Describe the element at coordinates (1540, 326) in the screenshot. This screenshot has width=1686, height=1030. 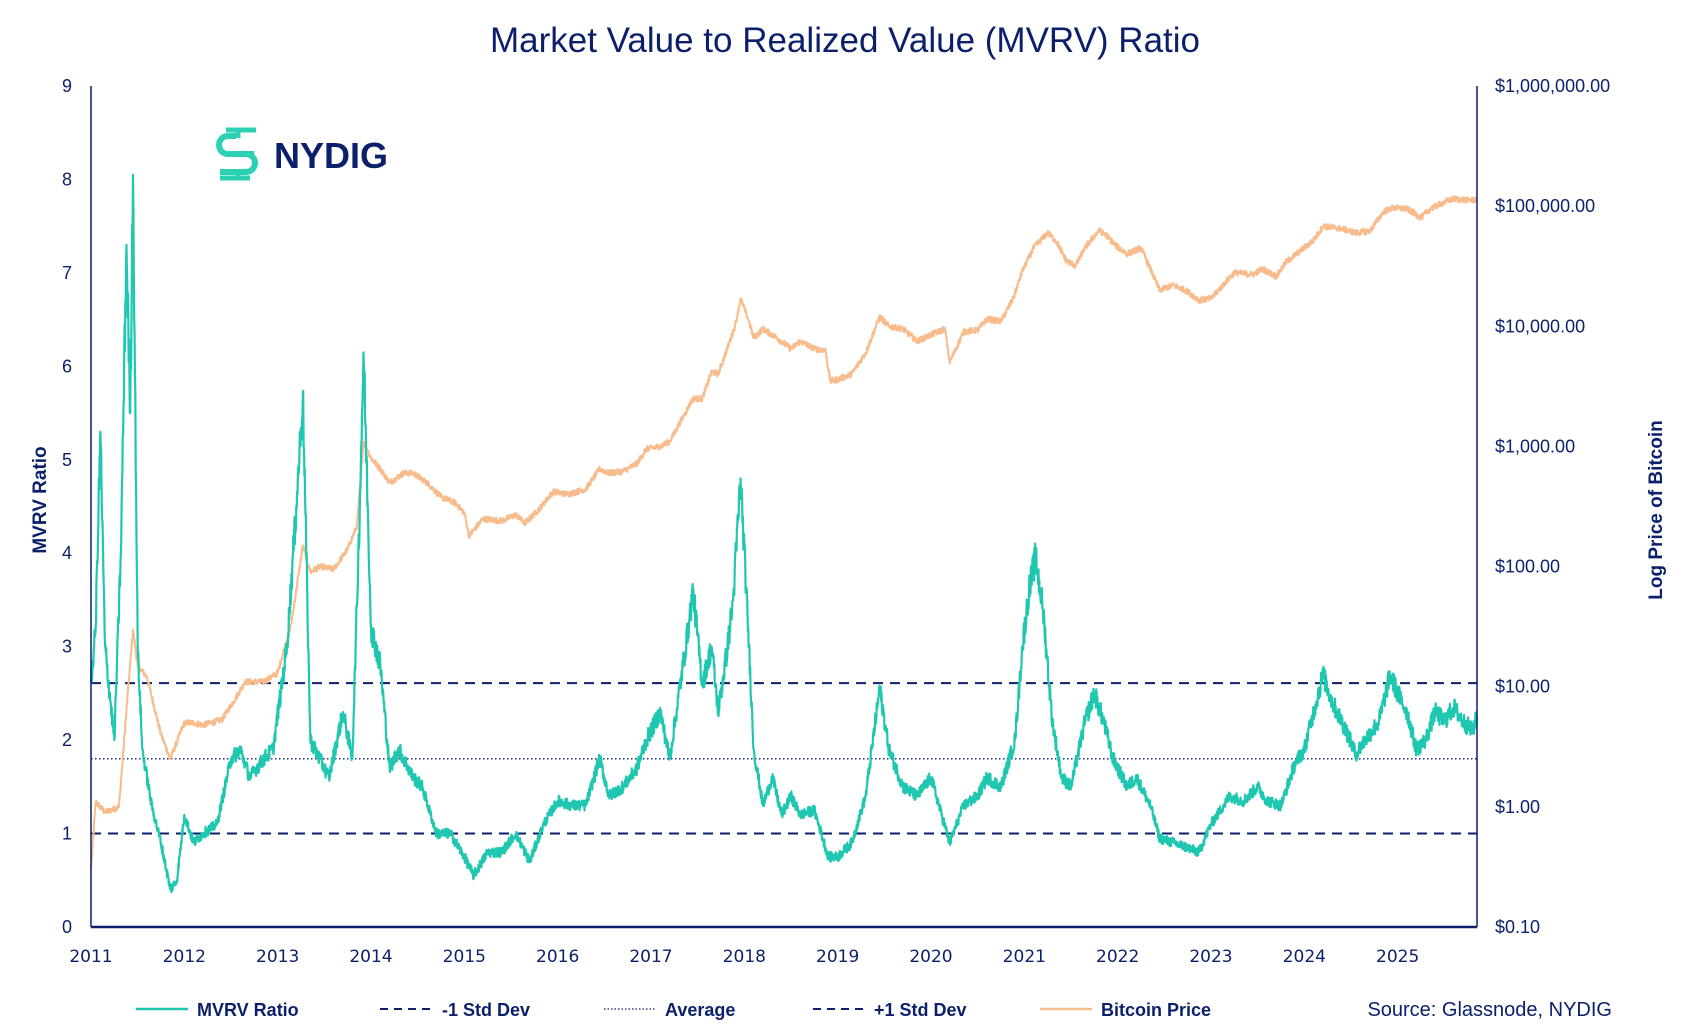
I see `y-right-tick-label: $10,000.00` at that location.